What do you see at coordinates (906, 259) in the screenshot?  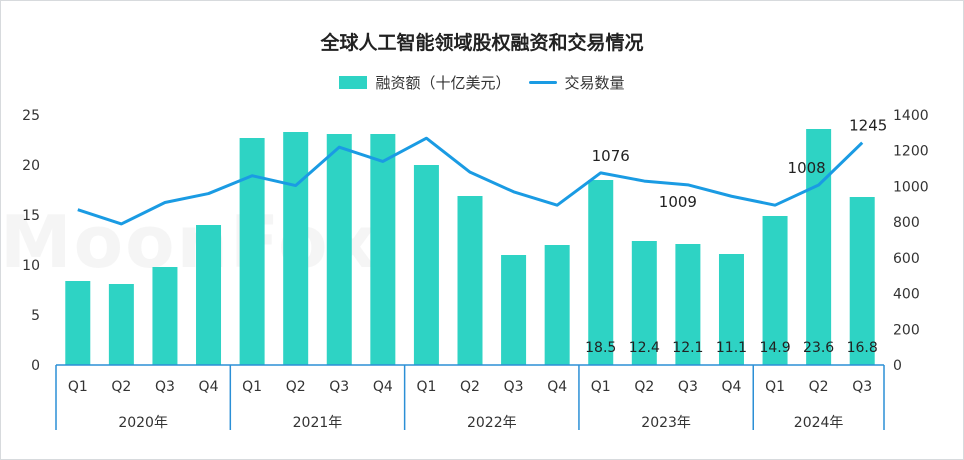 I see `y-right-tick-label: 600` at bounding box center [906, 259].